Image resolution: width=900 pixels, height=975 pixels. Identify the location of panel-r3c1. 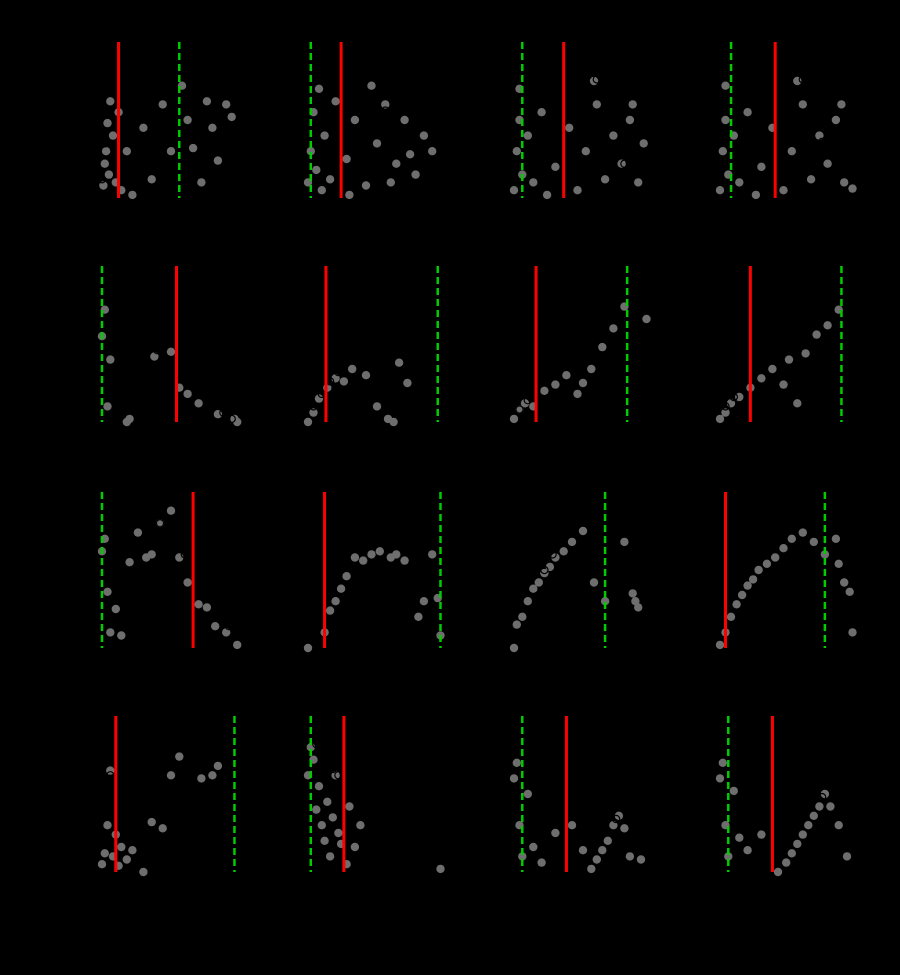
(169, 568).